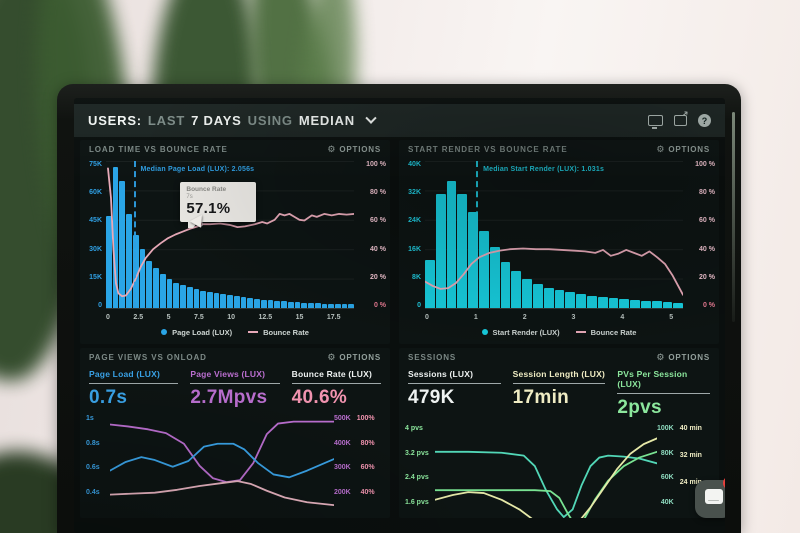 The width and height of the screenshot is (800, 533). I want to click on chat-widget-button: 4, so click(710, 497).